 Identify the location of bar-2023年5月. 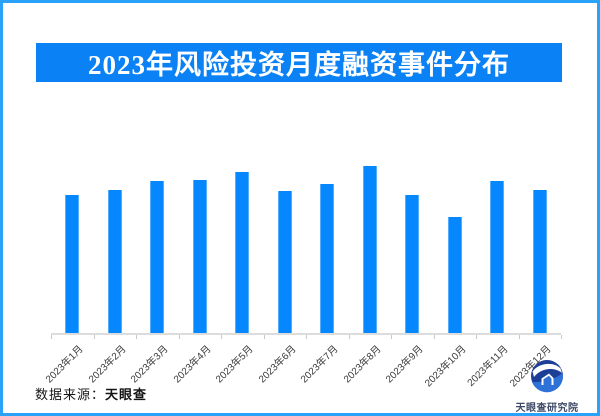
(242, 252).